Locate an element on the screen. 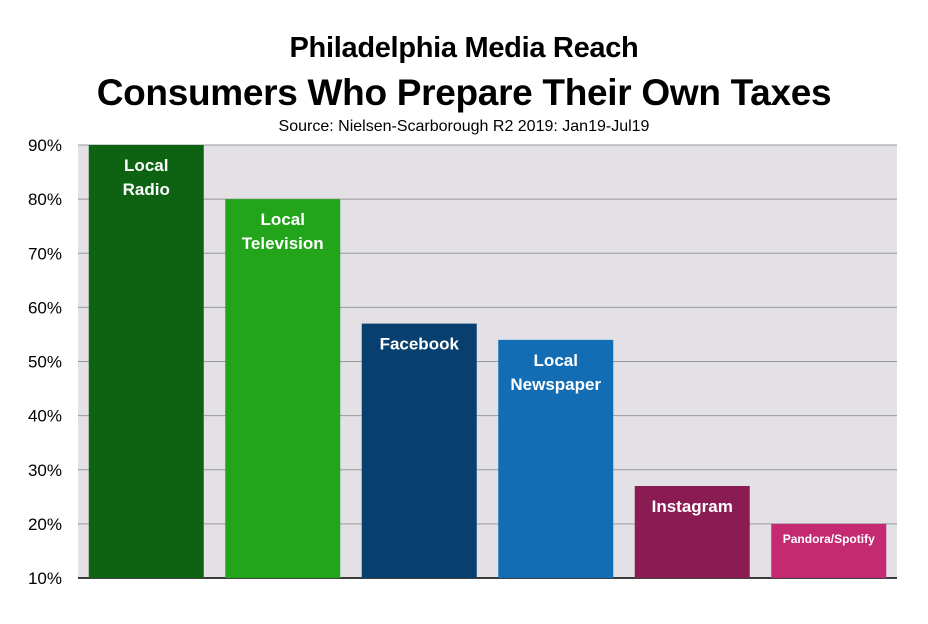 This screenshot has width=928, height=624. chart-title: Philadelphia Media Reach is located at coordinates (464, 48).